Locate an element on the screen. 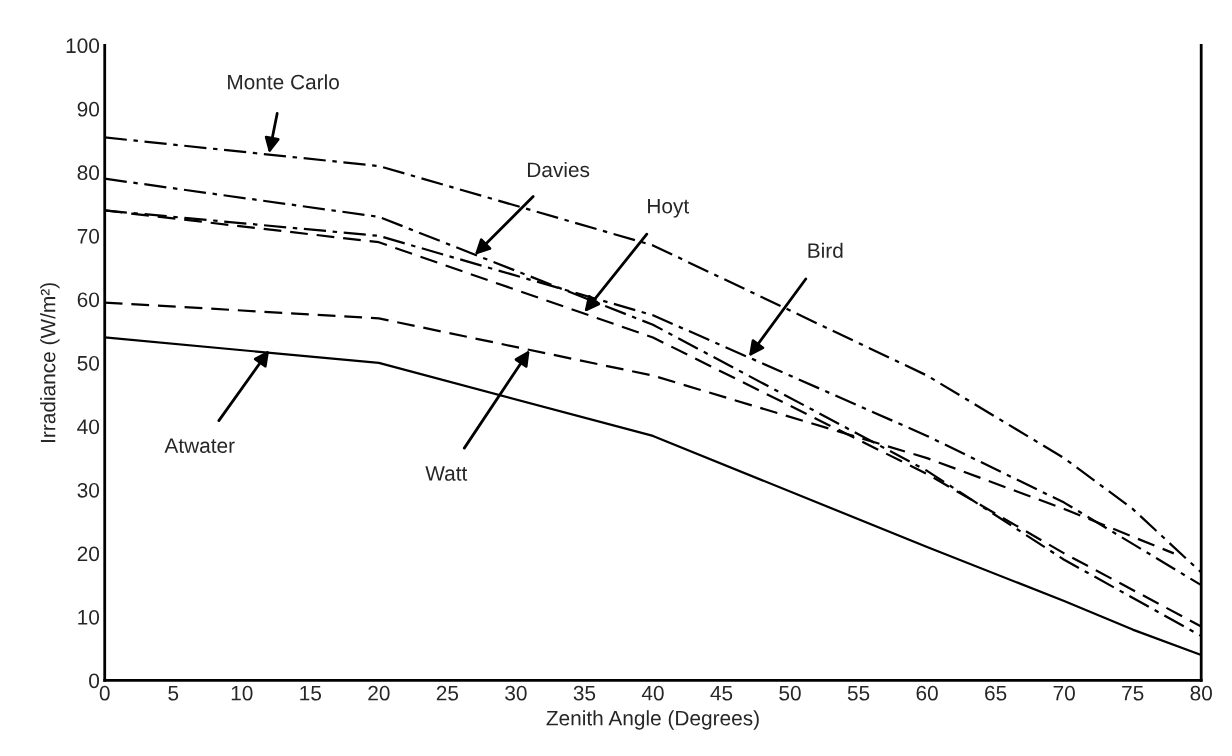 The width and height of the screenshot is (1232, 756). x-tick-label: 65 is located at coordinates (996, 693).